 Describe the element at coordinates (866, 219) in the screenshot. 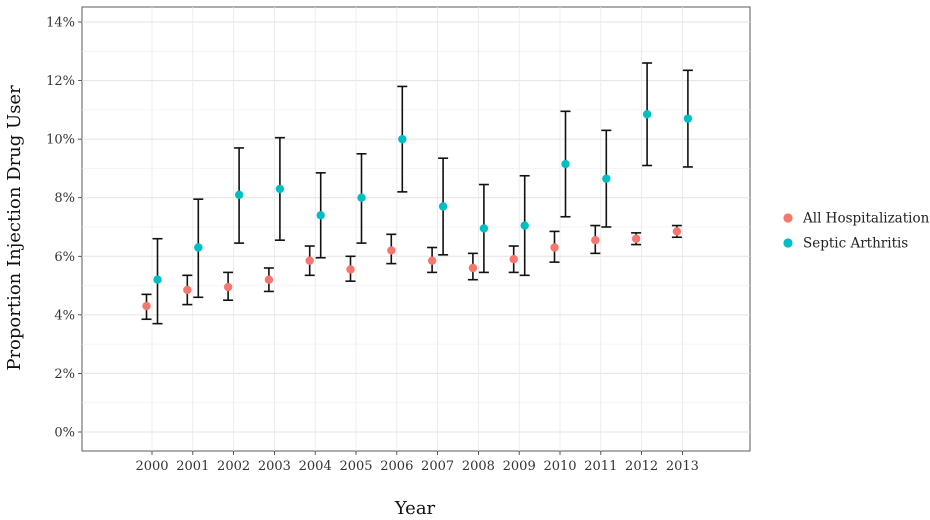

I see `legend-label: All Hospitalizations` at that location.